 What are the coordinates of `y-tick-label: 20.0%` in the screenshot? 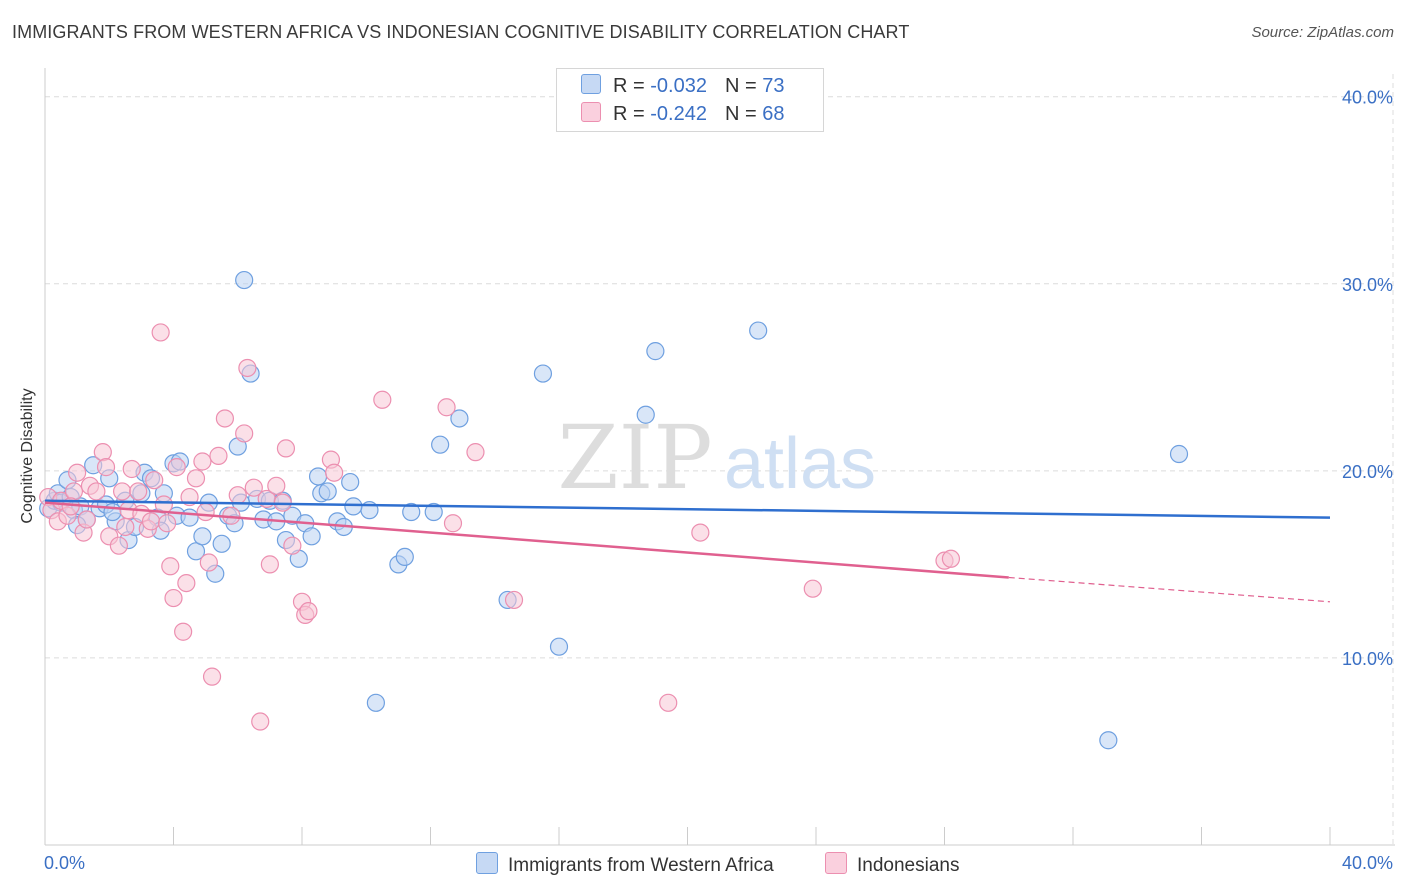 It's located at (1367, 472).